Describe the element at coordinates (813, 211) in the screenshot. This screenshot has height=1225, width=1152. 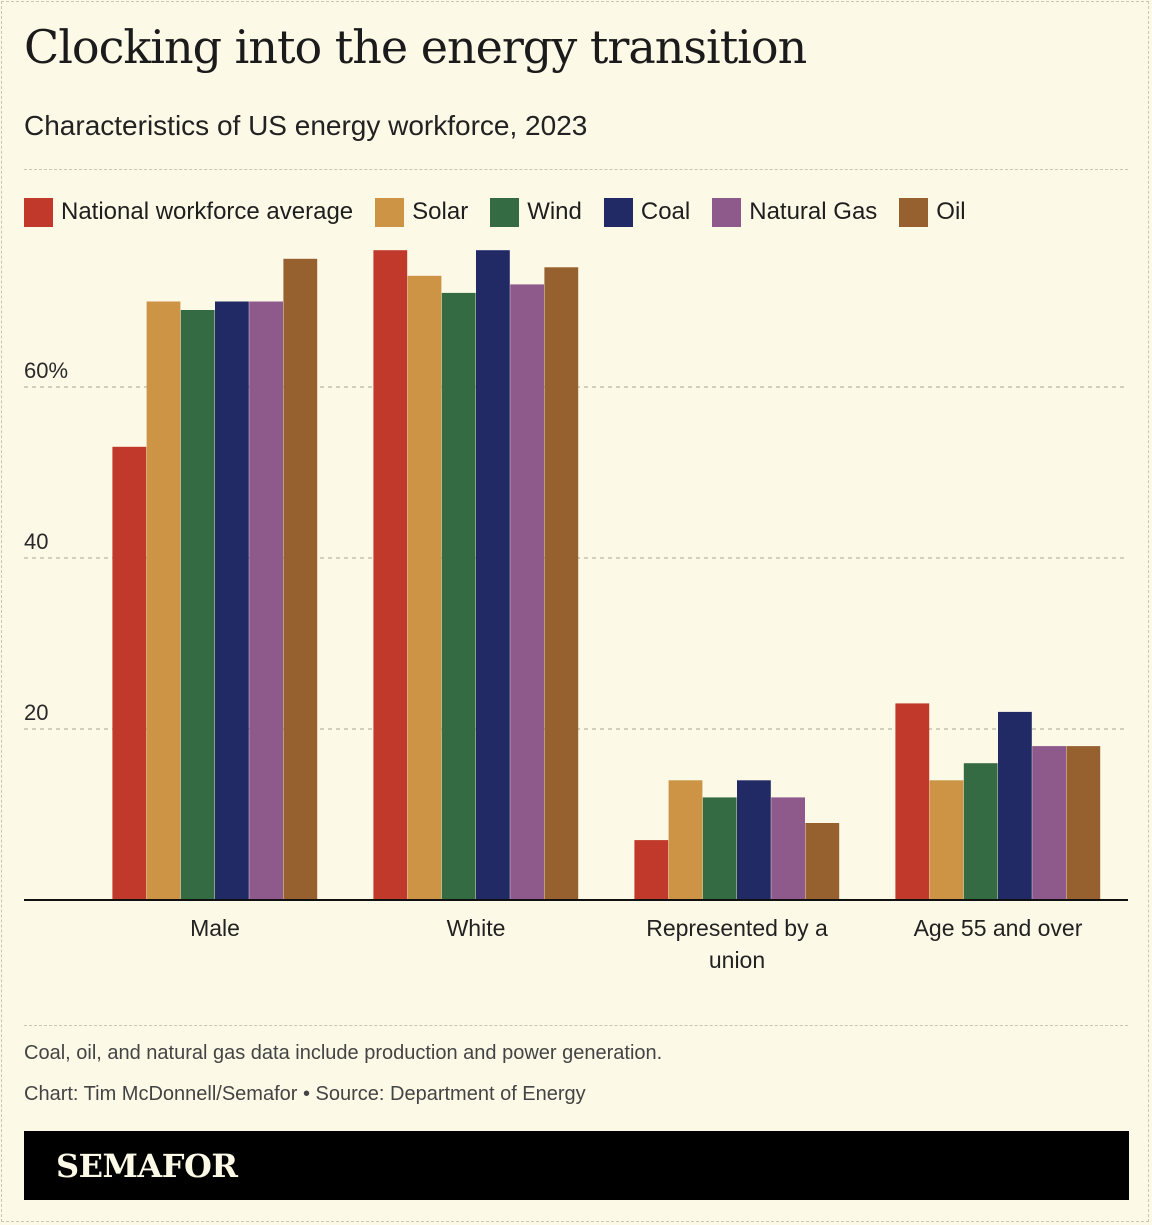
I see `legend-label: Natural Gas` at that location.